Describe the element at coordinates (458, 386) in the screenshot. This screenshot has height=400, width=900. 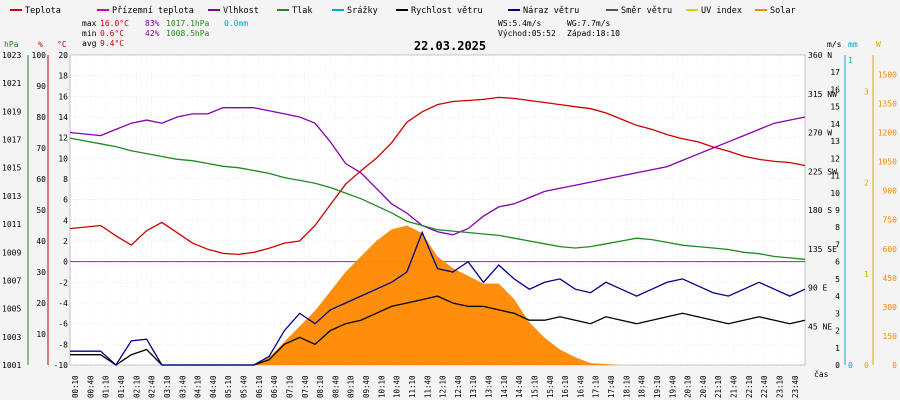
I see `axis-tick-time: 12:40` at that location.